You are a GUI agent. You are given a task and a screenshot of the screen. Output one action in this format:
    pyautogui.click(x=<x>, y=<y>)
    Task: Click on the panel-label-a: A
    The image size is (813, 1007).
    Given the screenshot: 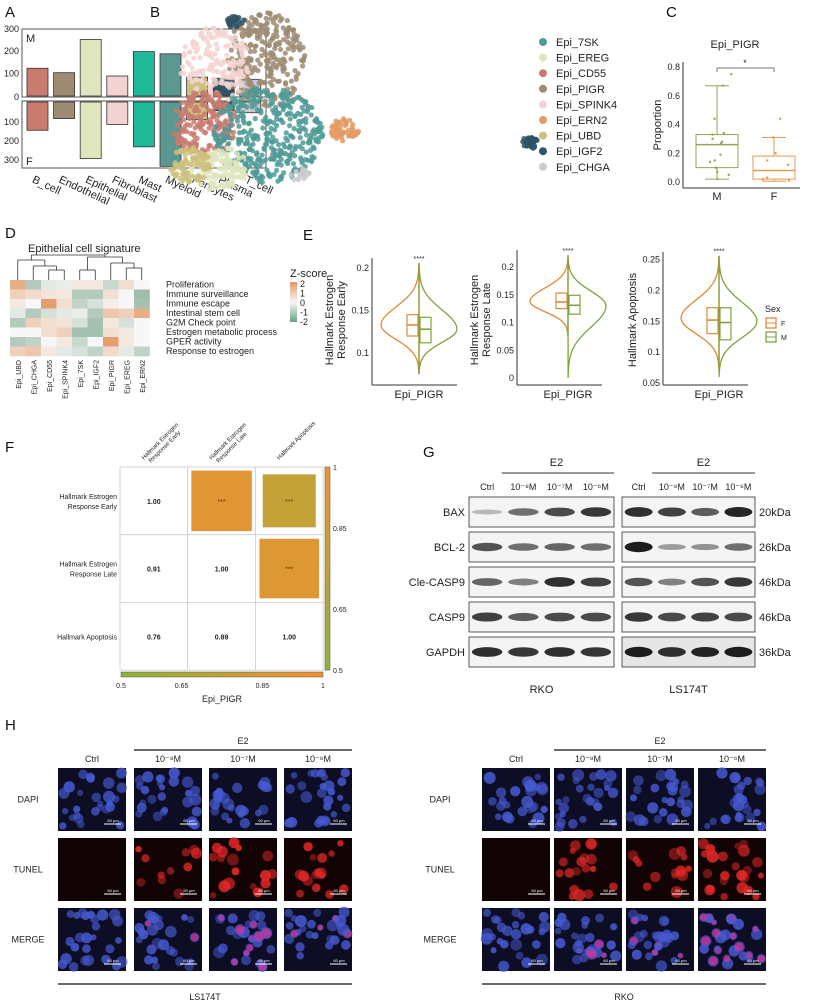 What is the action you would take?
    pyautogui.click(x=10, y=12)
    